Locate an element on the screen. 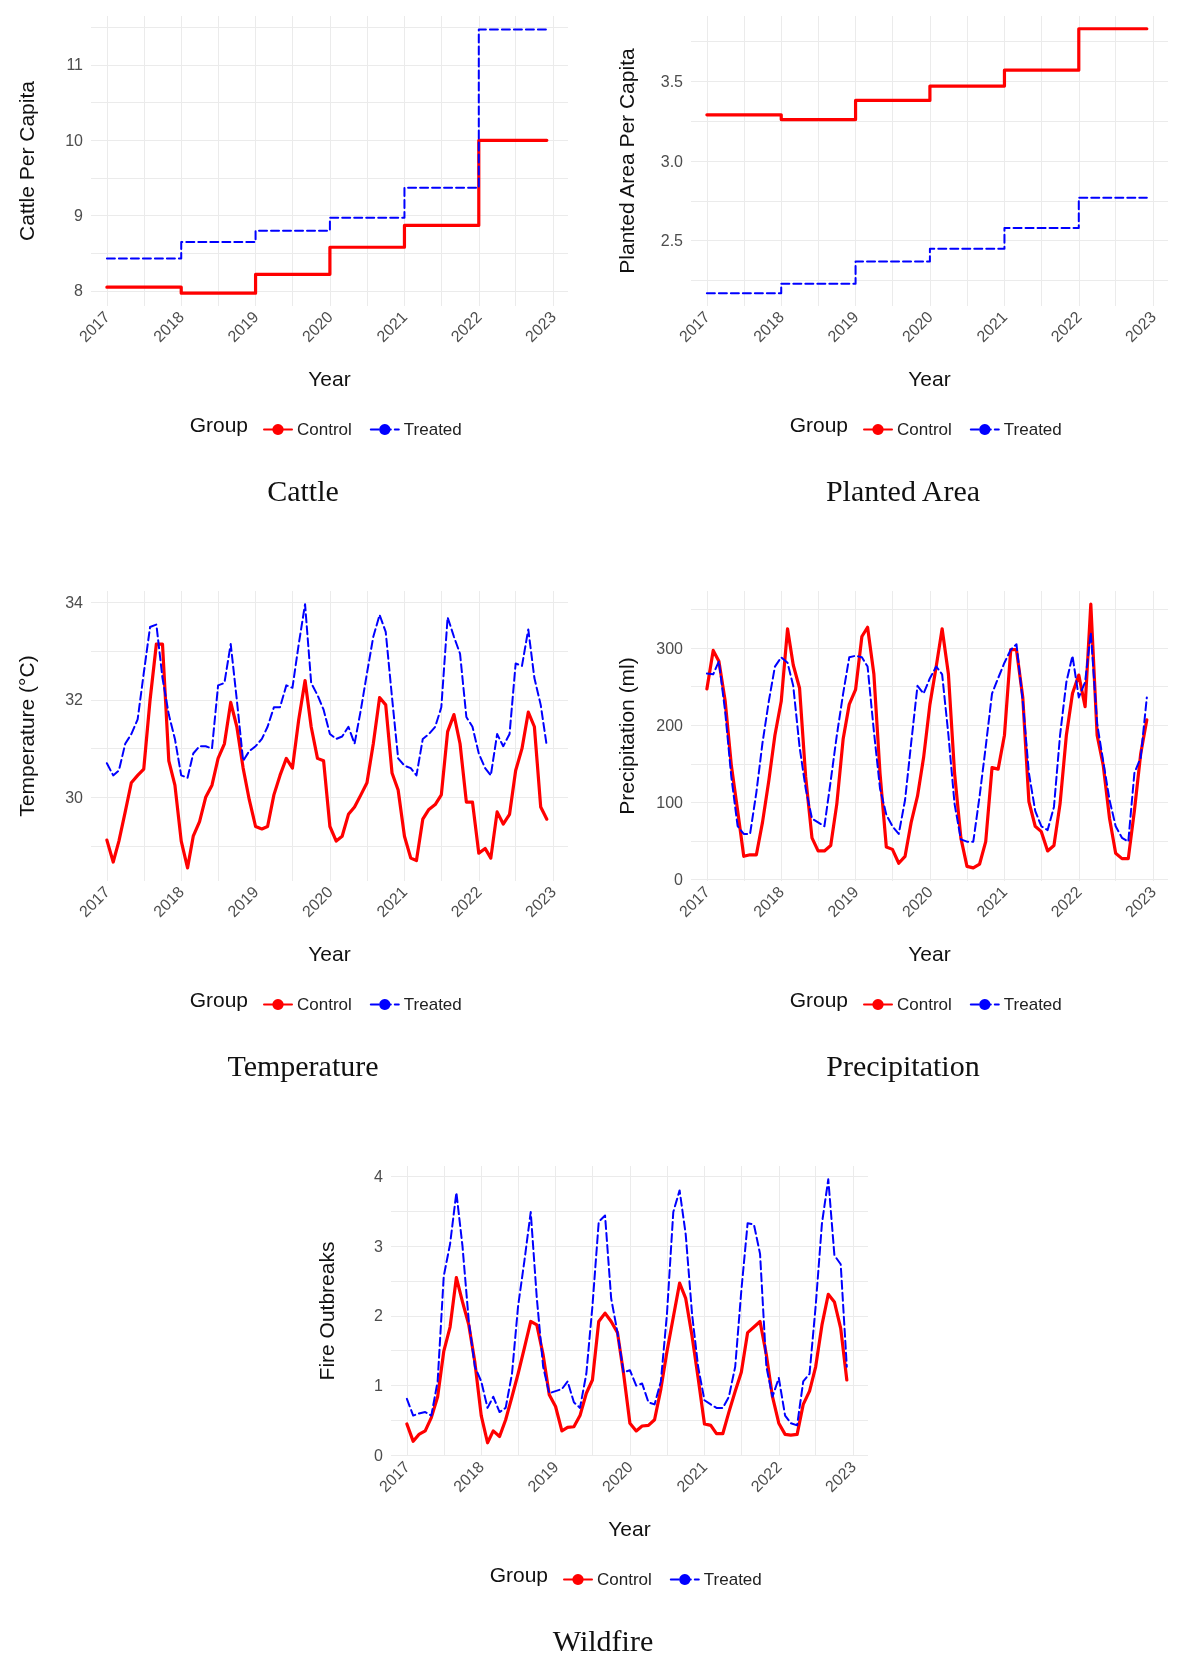 The image size is (1200, 1660). y-tick-label: 100 is located at coordinates (670, 802).